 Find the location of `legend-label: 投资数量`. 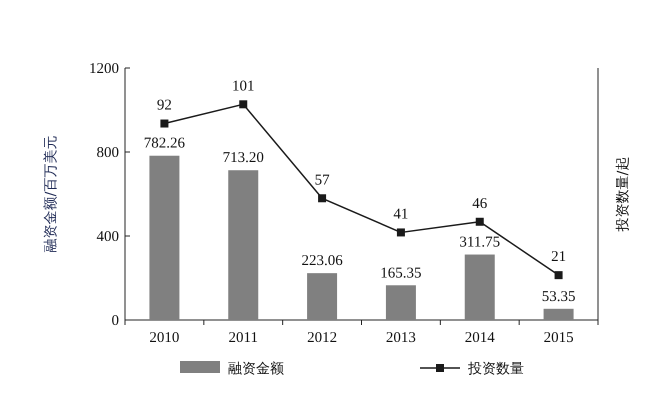

legend-label: 投资数量 is located at coordinates (495, 369).